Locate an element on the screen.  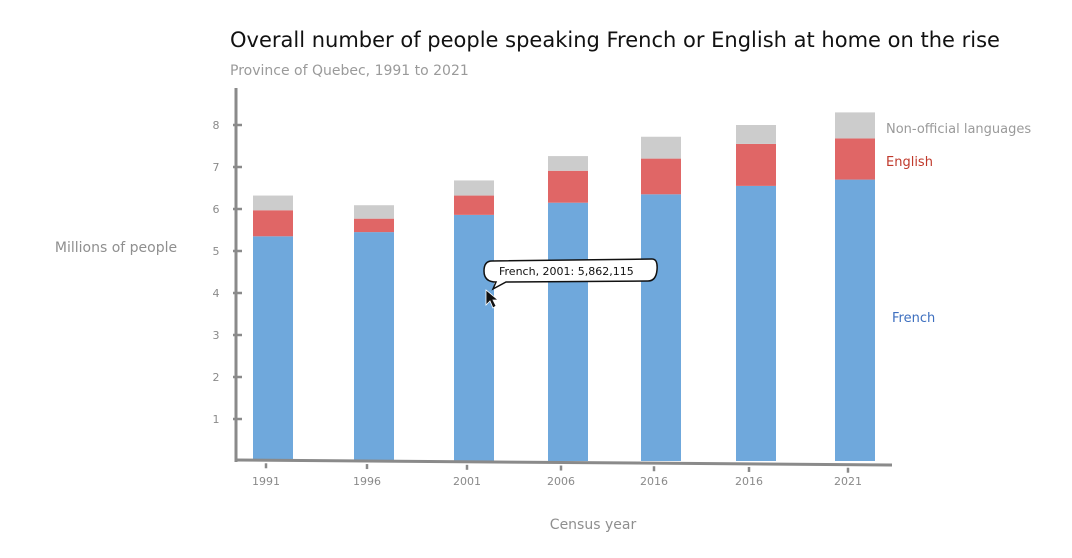
legend-label-english: English is located at coordinates (909, 162).